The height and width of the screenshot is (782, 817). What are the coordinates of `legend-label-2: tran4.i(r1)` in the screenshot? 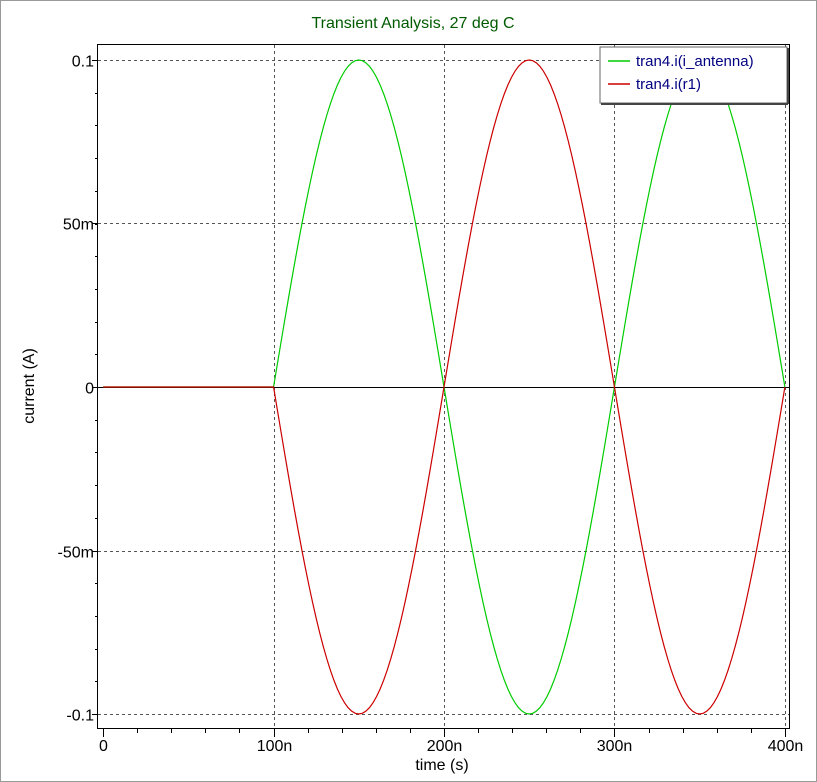 It's located at (668, 84).